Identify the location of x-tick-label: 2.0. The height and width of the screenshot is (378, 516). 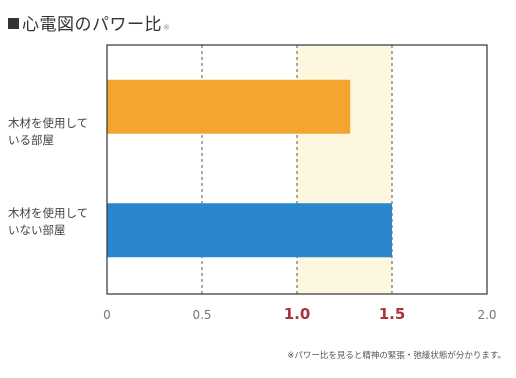
(486, 315).